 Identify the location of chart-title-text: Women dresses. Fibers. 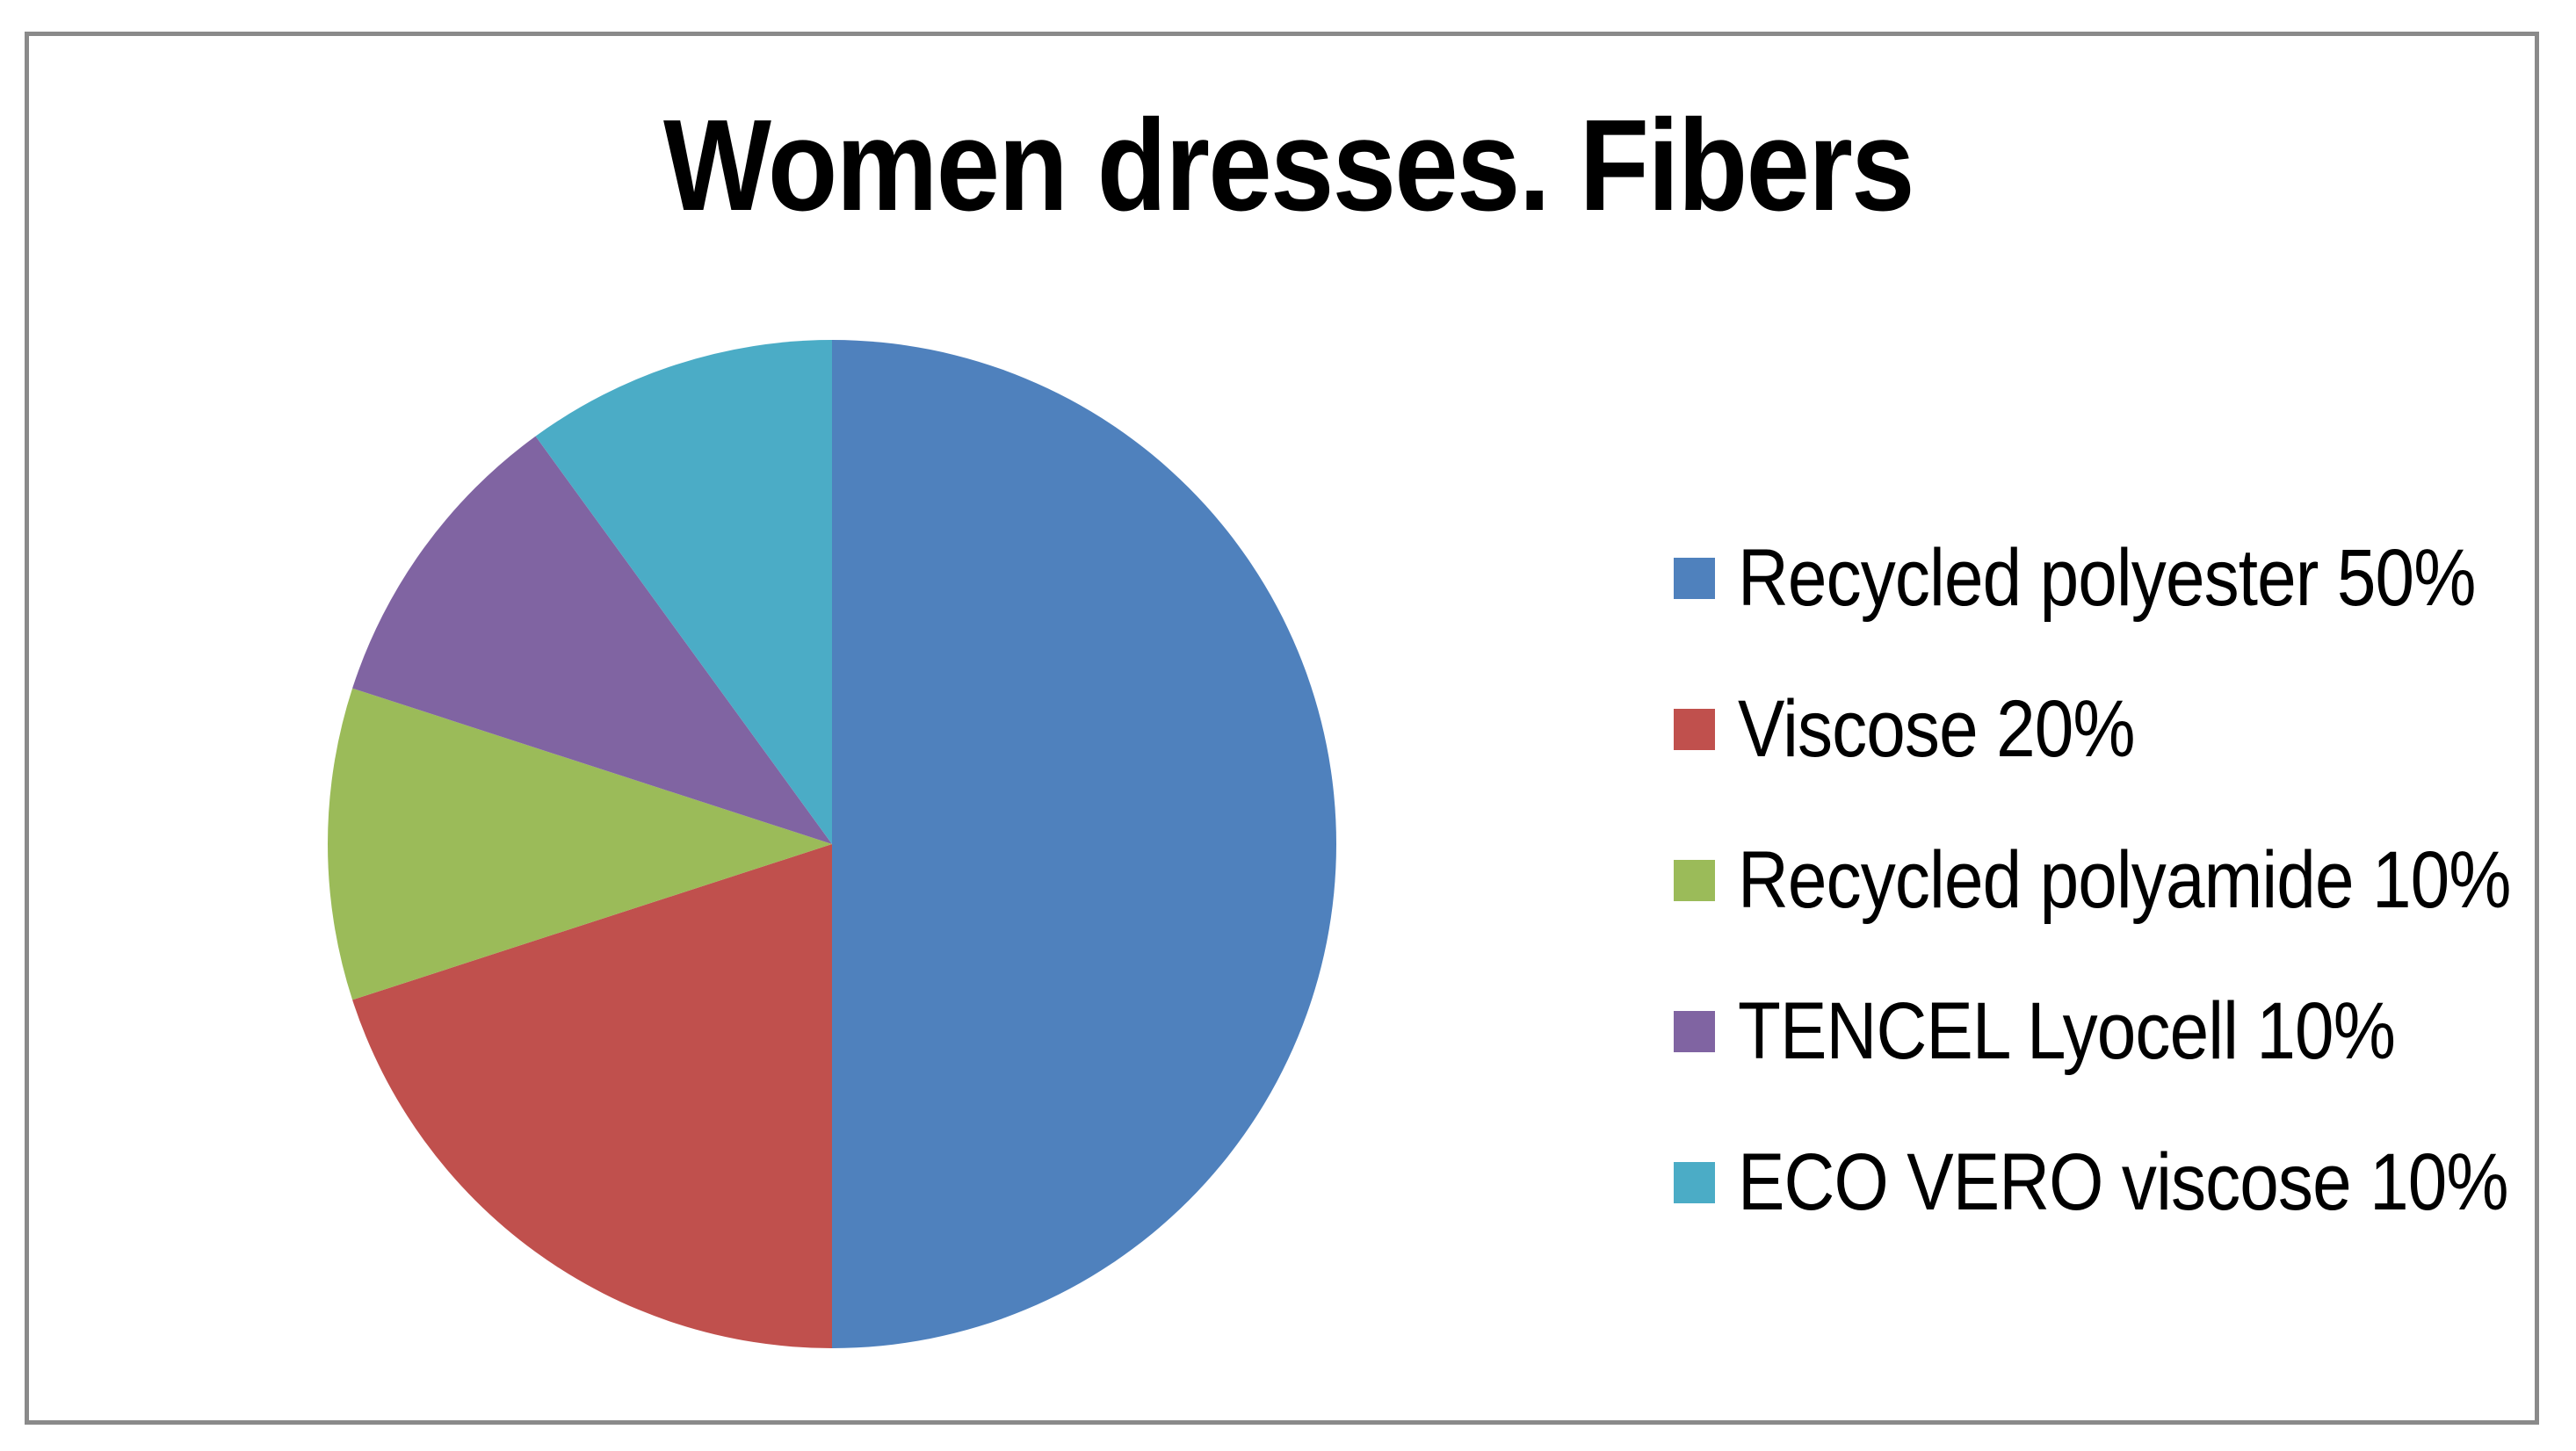
(1288, 165).